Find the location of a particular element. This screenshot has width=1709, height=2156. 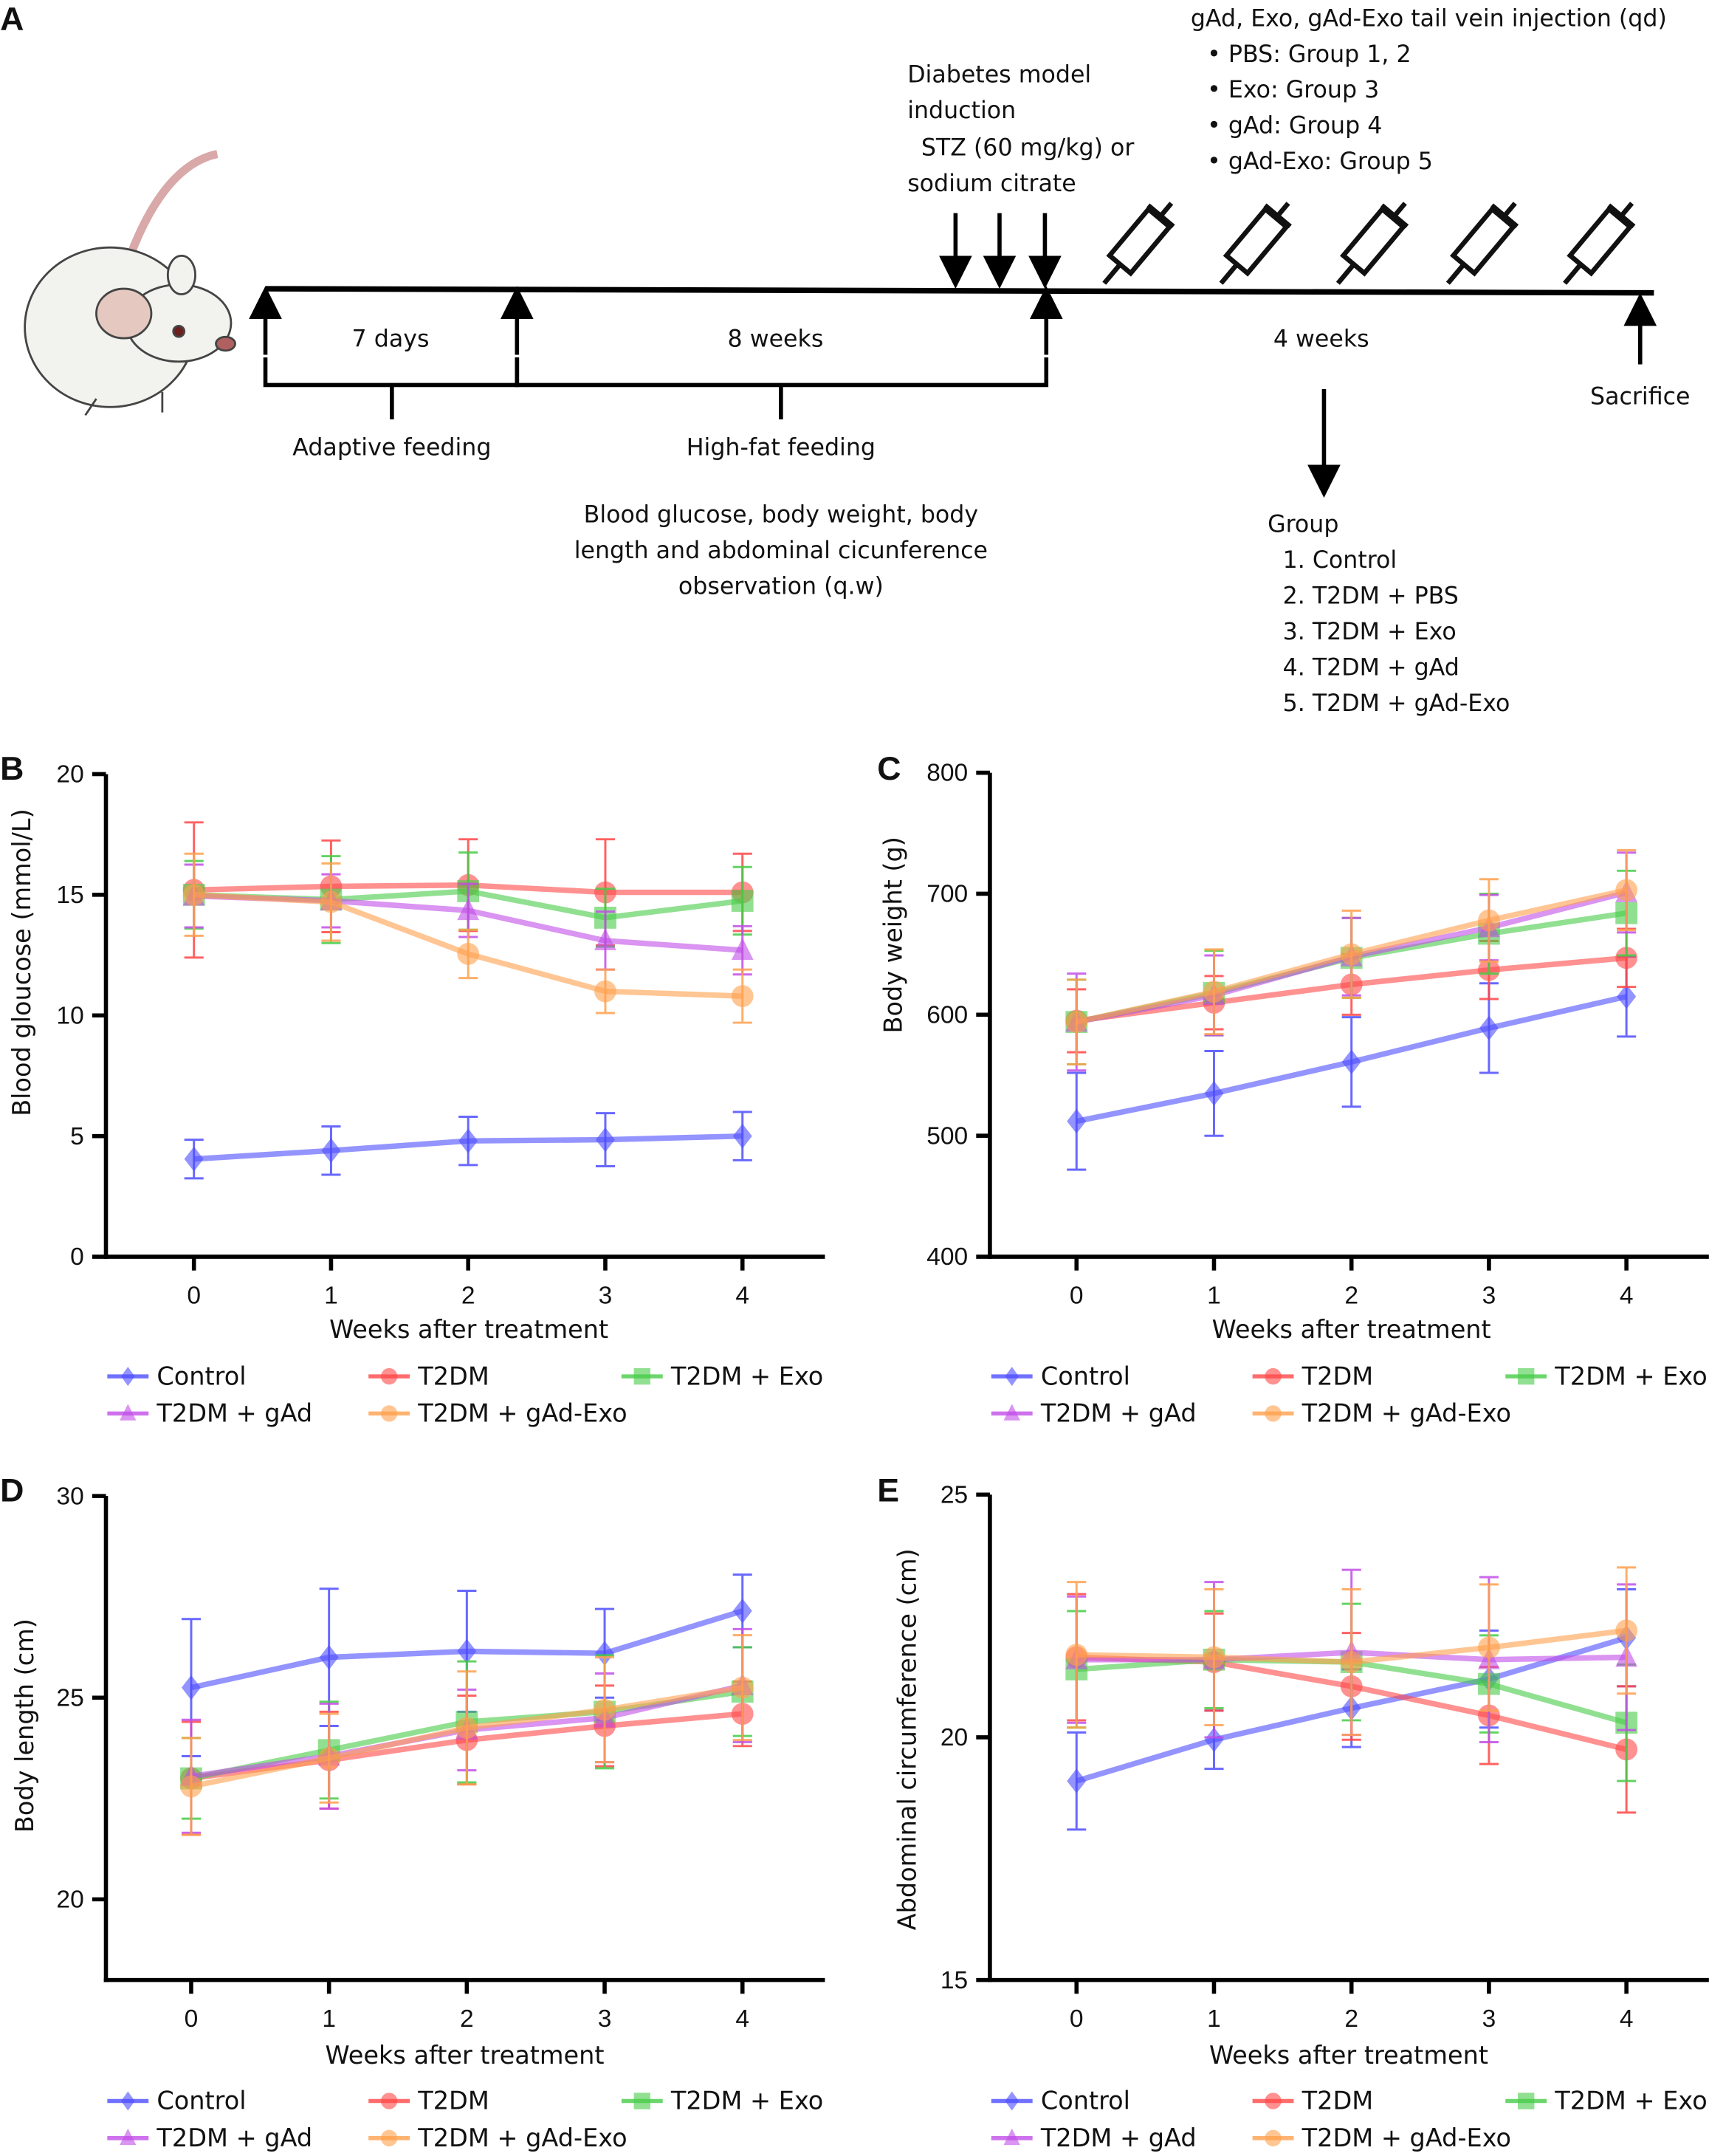

arrow-up-icon is located at coordinates (953, 325).